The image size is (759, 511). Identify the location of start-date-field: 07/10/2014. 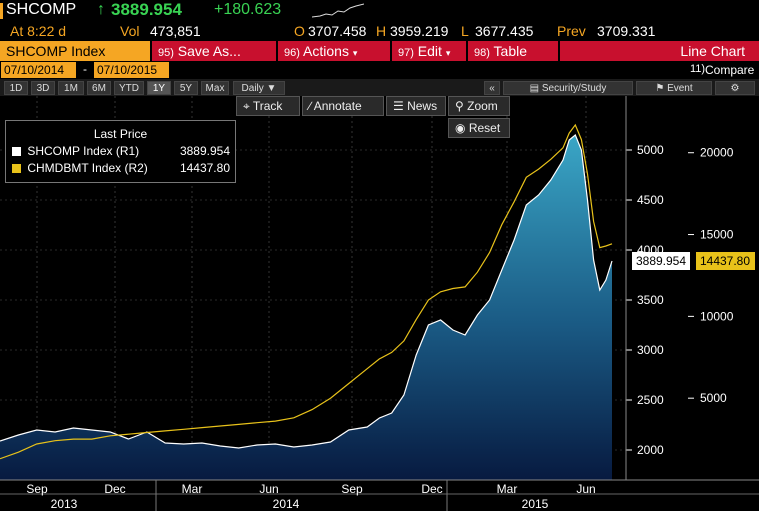
(38, 70).